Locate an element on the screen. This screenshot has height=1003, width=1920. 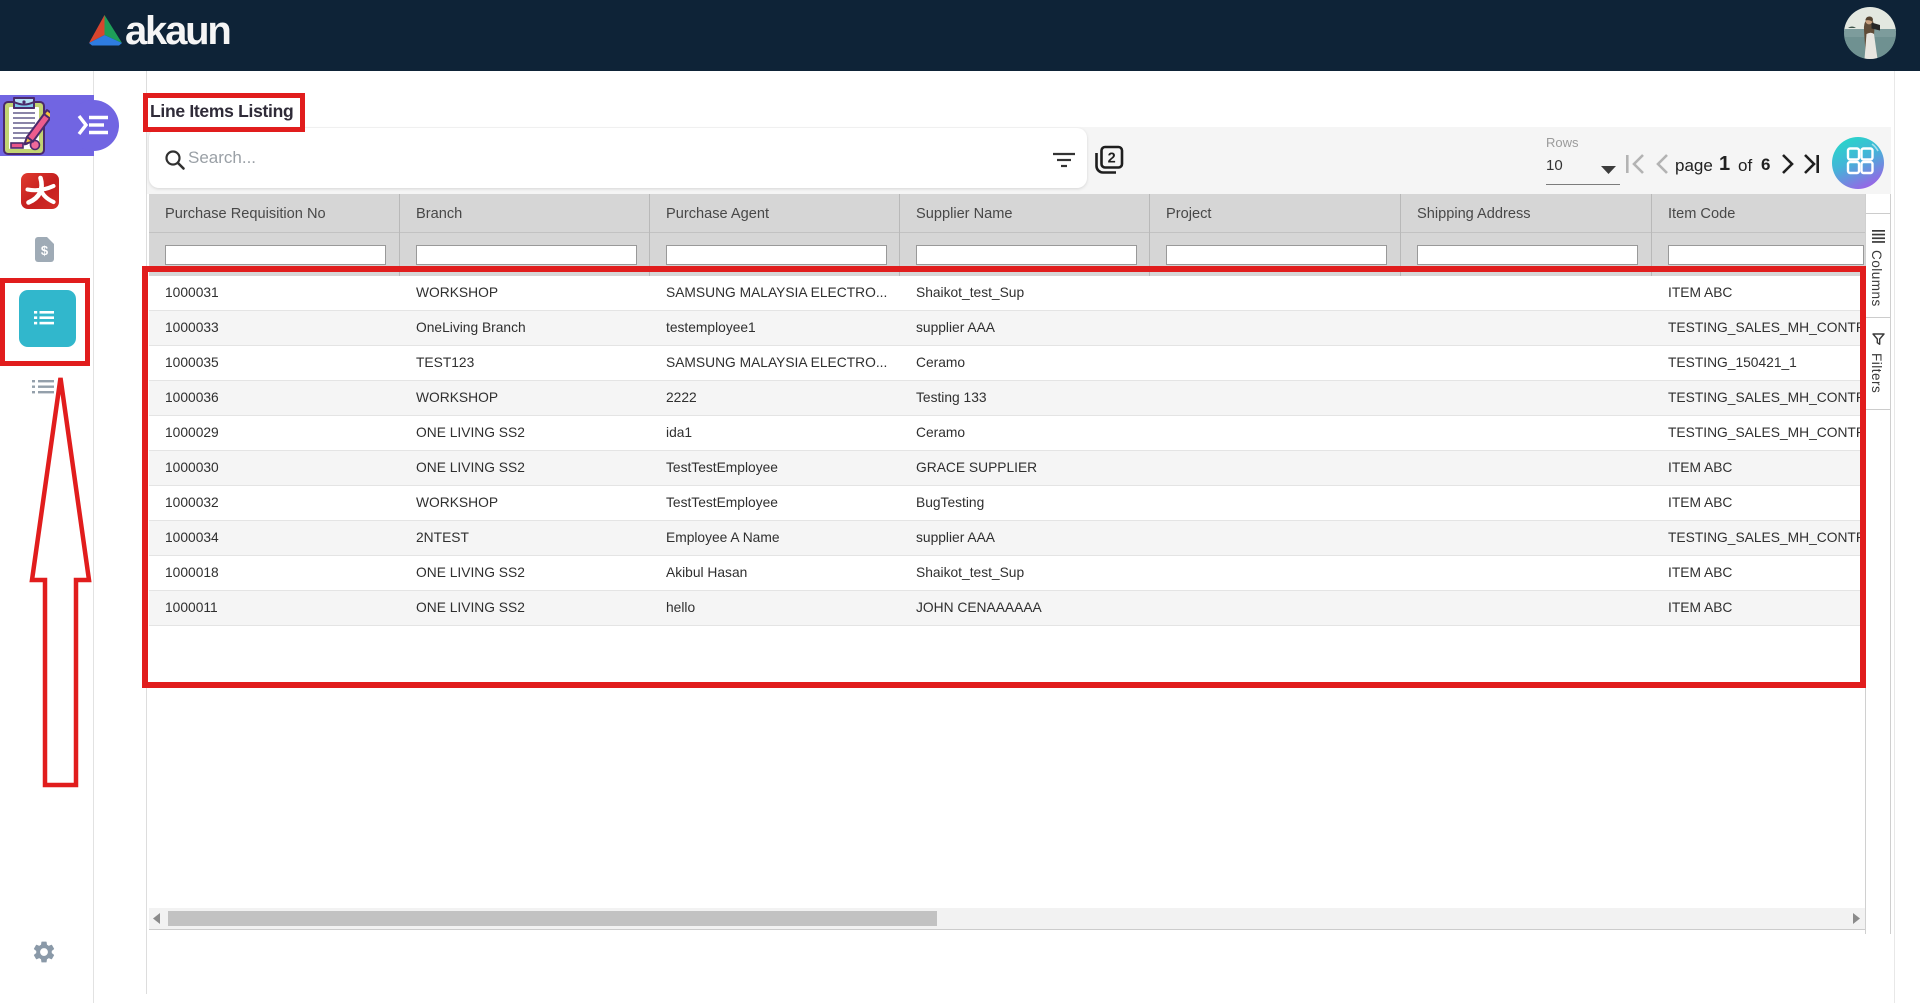
svg-text: 2 is located at coordinates (1112, 159).